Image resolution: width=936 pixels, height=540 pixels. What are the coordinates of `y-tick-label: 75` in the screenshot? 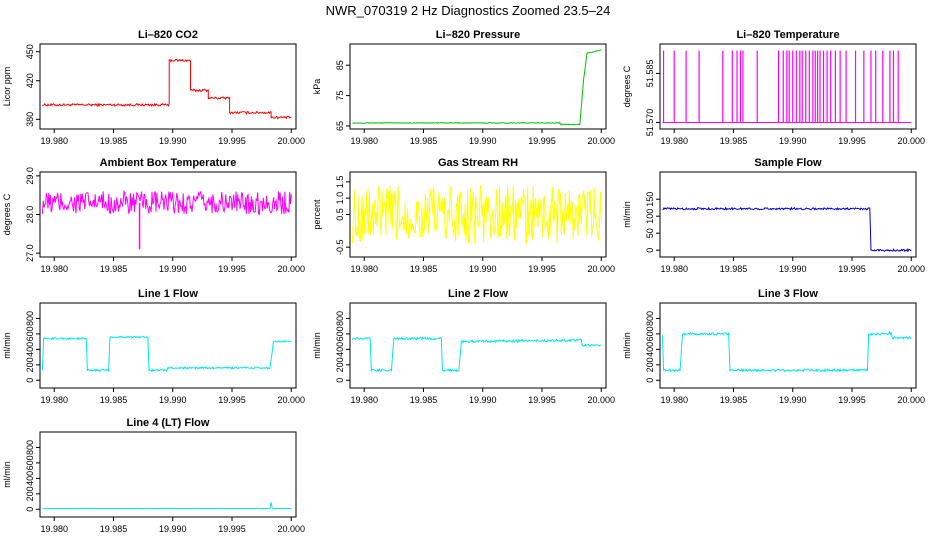 It's located at (340, 96).